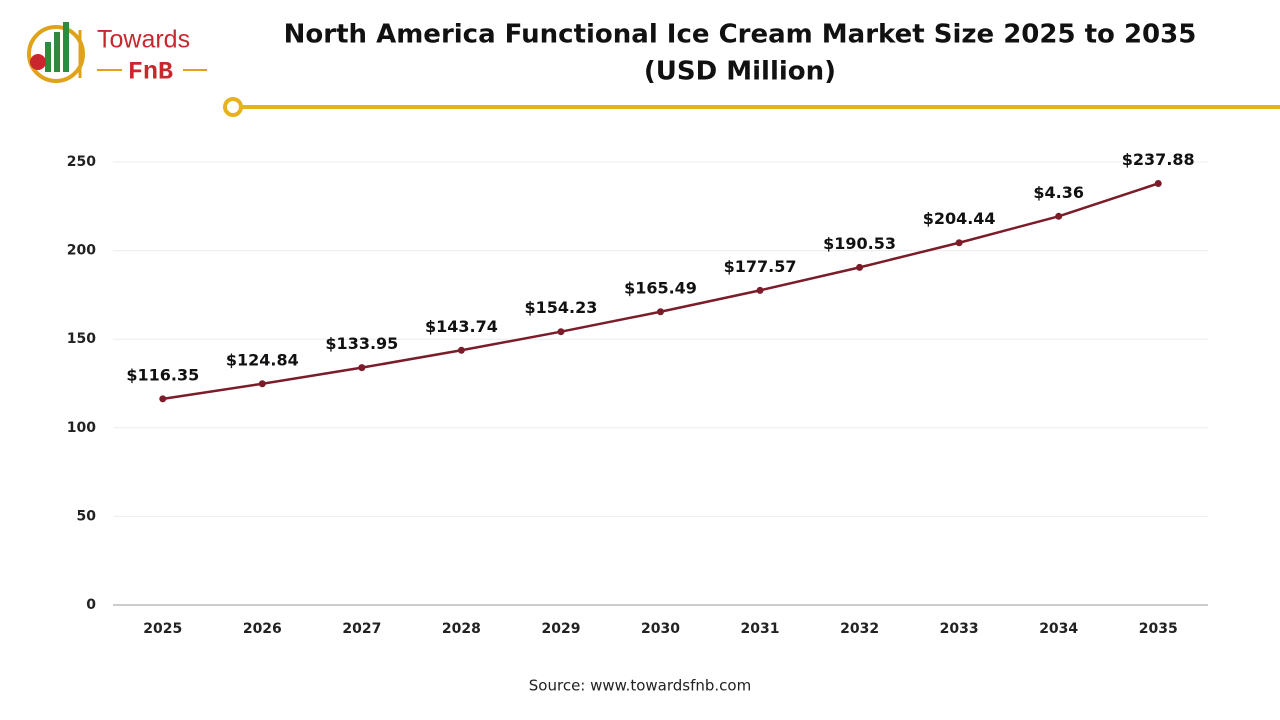  What do you see at coordinates (760, 629) in the screenshot?
I see `x-tick-label: 2031` at bounding box center [760, 629].